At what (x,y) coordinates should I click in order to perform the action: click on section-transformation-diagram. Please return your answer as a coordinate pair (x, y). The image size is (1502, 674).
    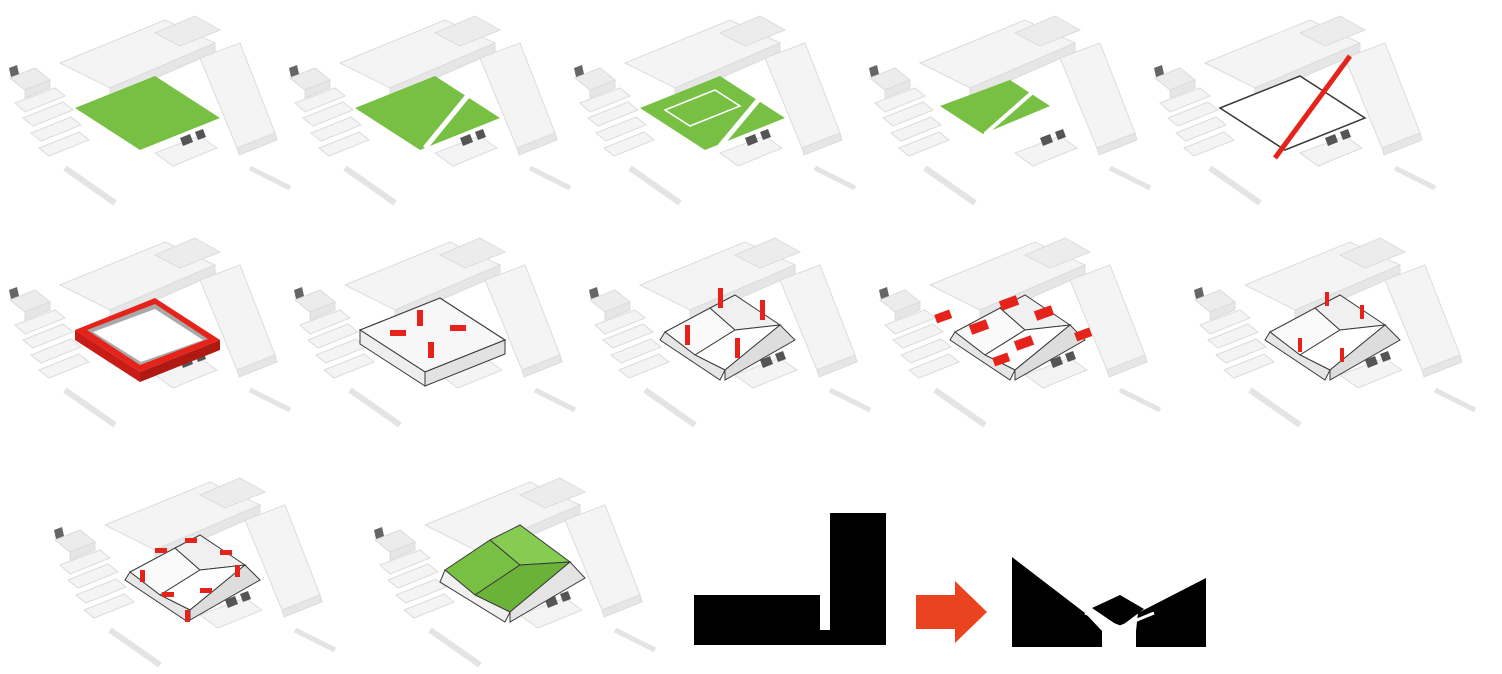
    Looking at the image, I should click on (960, 585).